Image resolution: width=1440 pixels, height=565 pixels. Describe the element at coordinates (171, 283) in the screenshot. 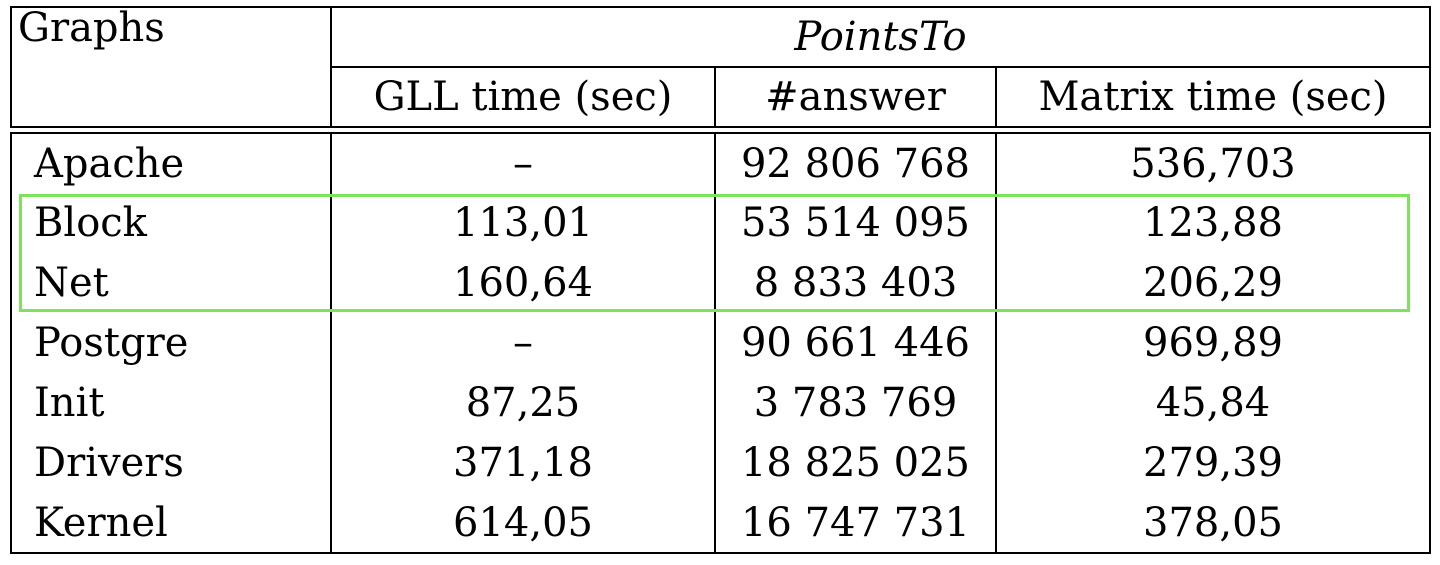

I see `cell-graph: Net` at that location.